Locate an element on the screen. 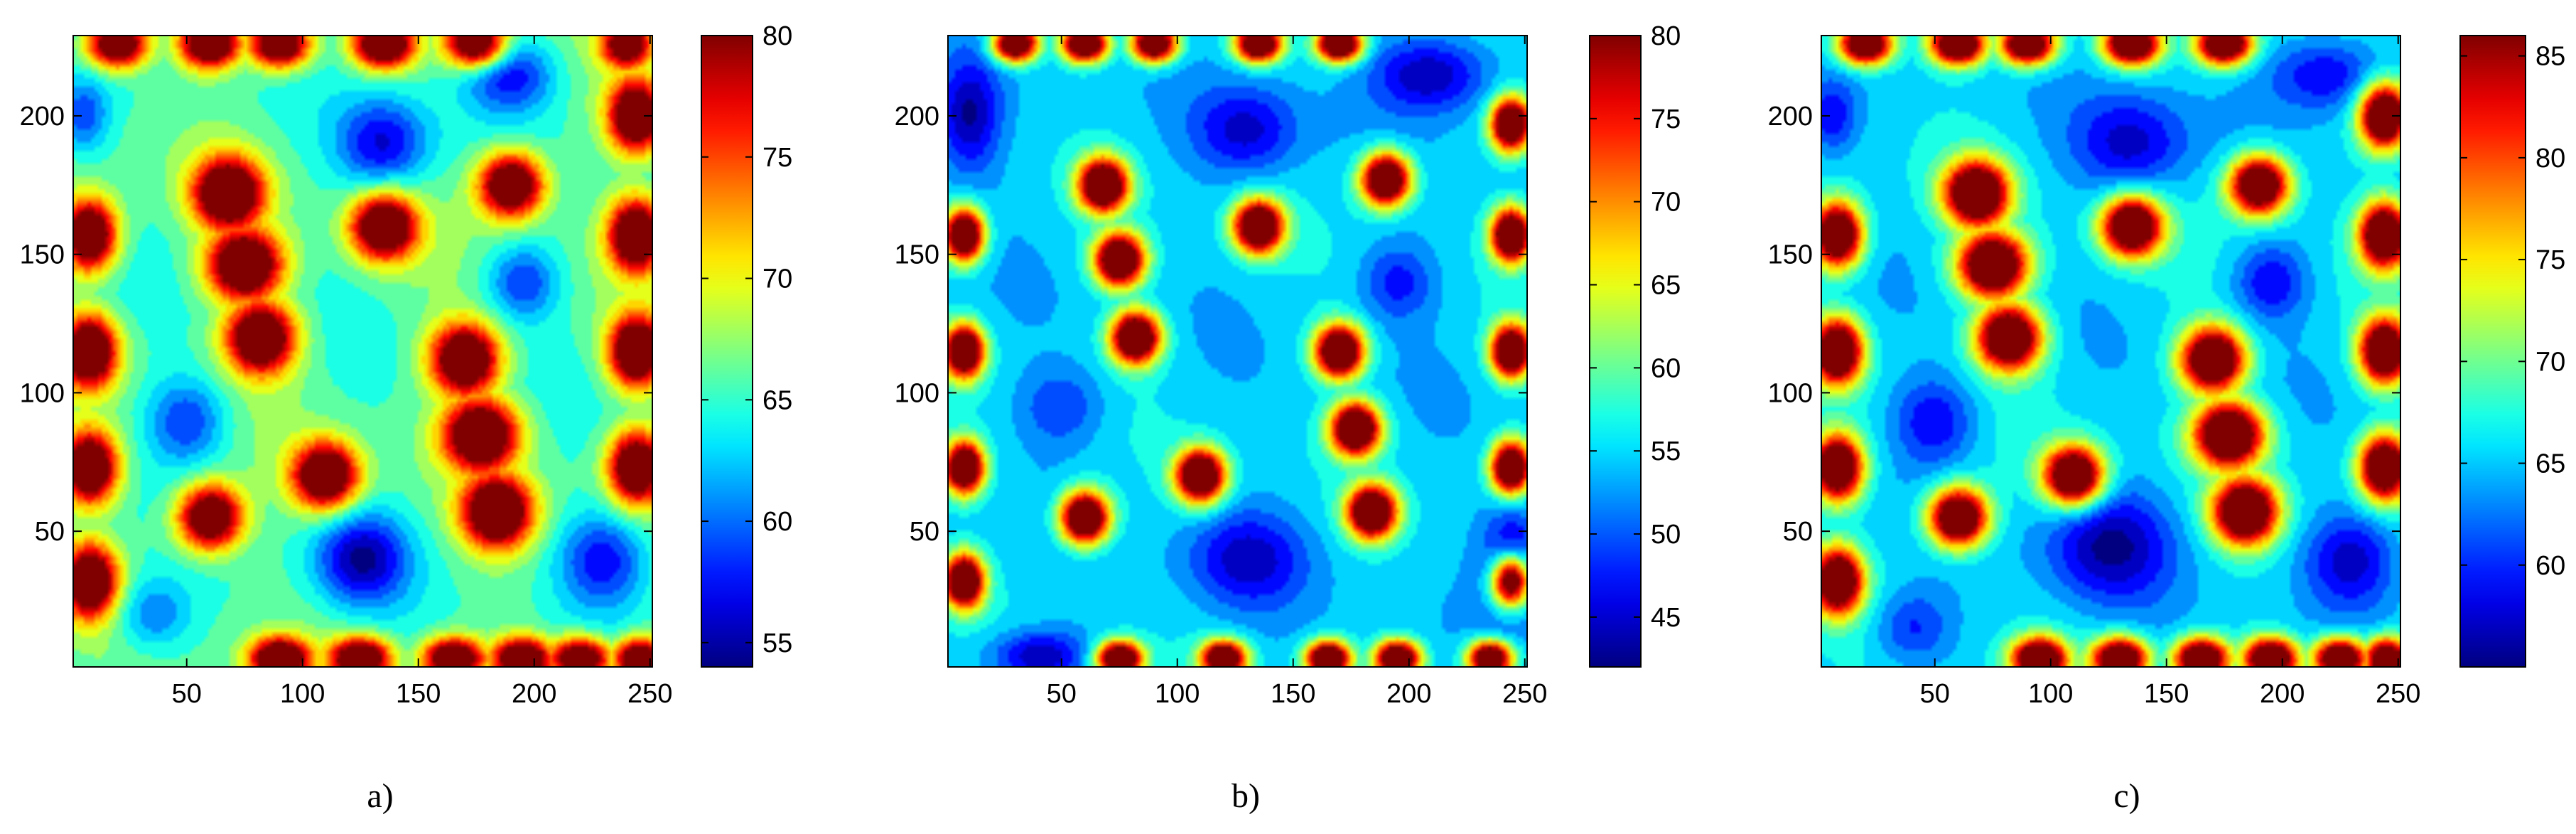  panel-caption: b) is located at coordinates (1246, 796).